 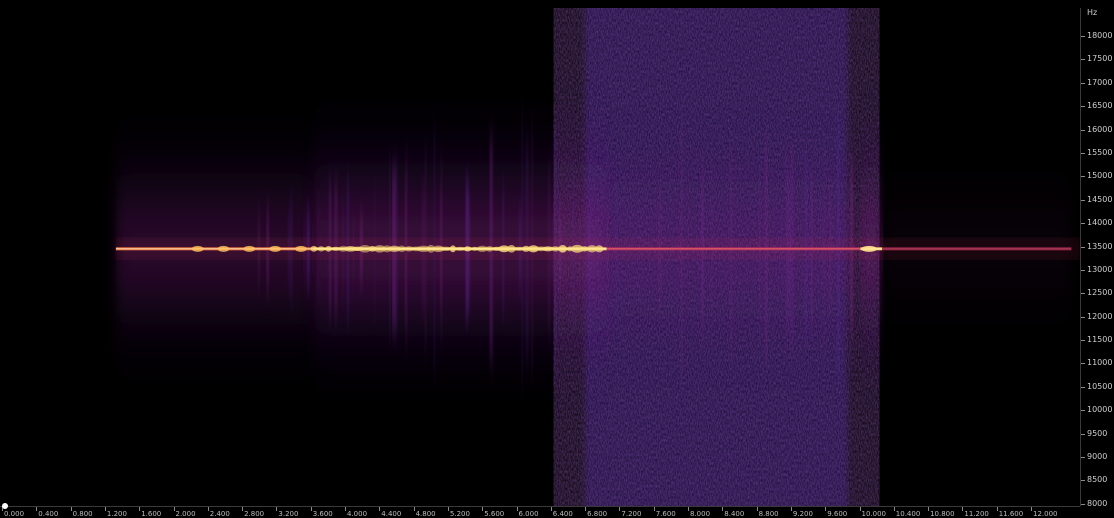 I want to click on frequency-tick-label: 9500, so click(x=1097, y=433).